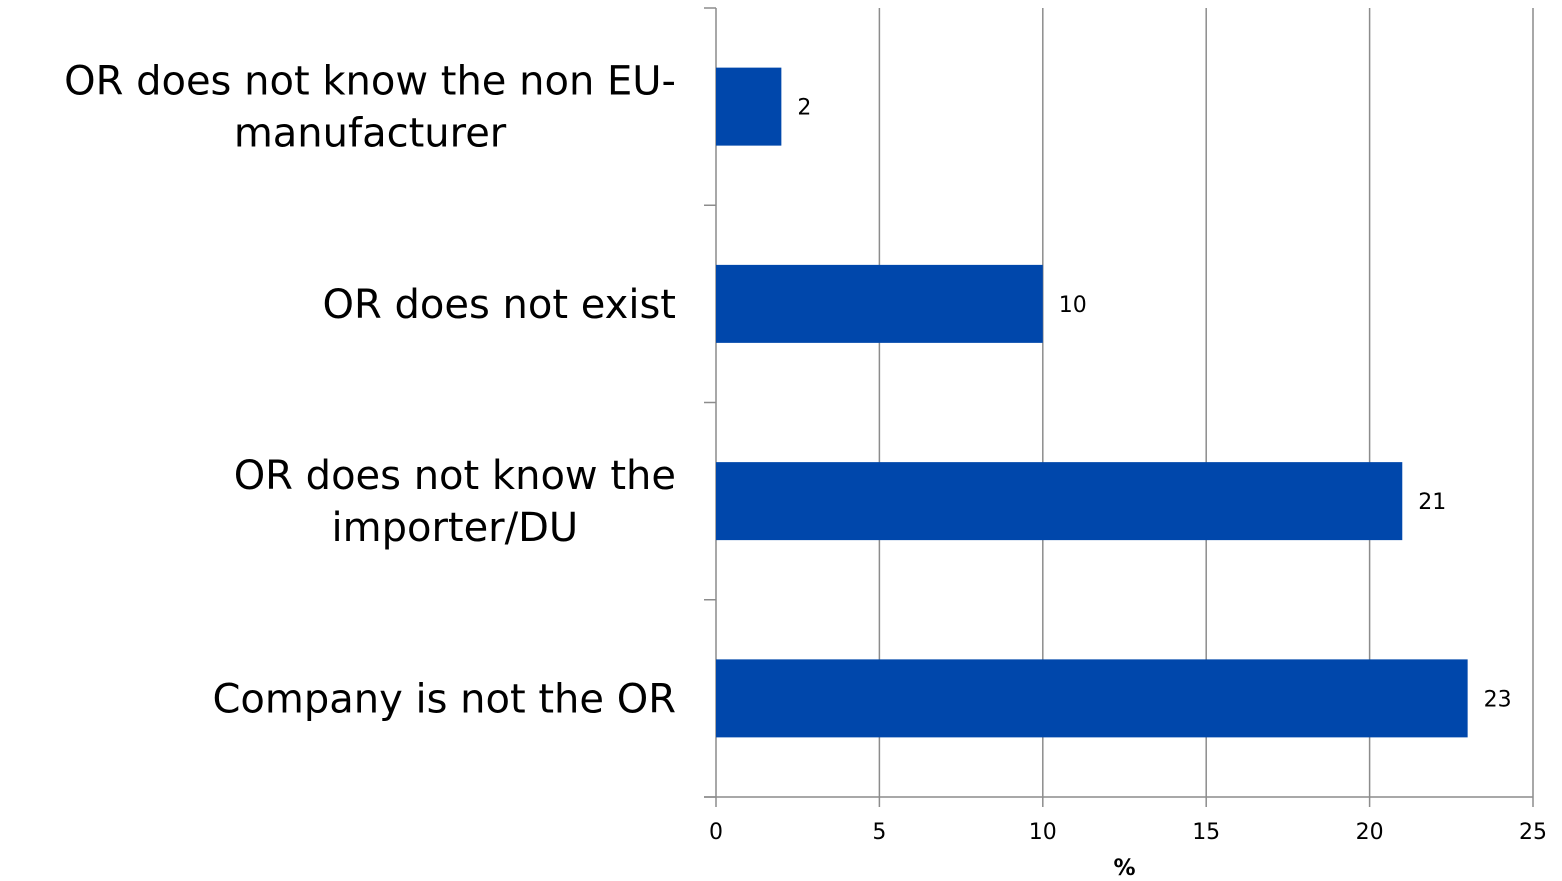 The image size is (1562, 881). I want to click on category-label: OR does not know the non EU-manufacturer, so click(370, 108).